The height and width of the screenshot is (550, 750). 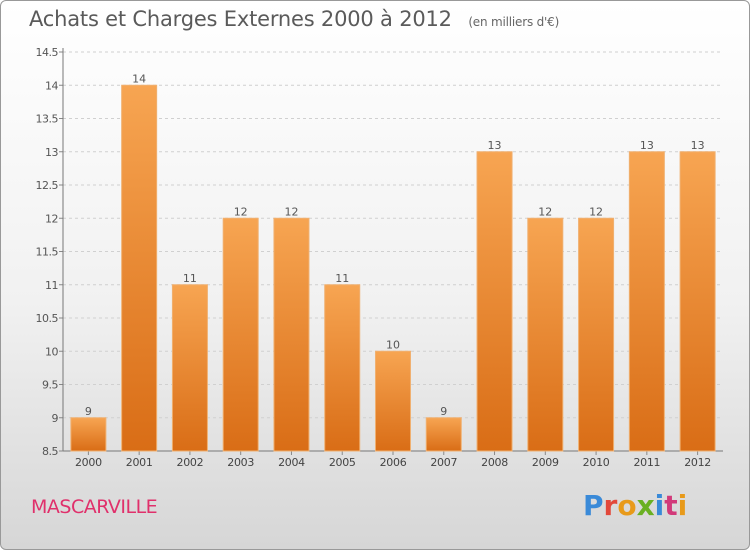 What do you see at coordinates (55, 418) in the screenshot?
I see `y-tick-label: 9` at bounding box center [55, 418].